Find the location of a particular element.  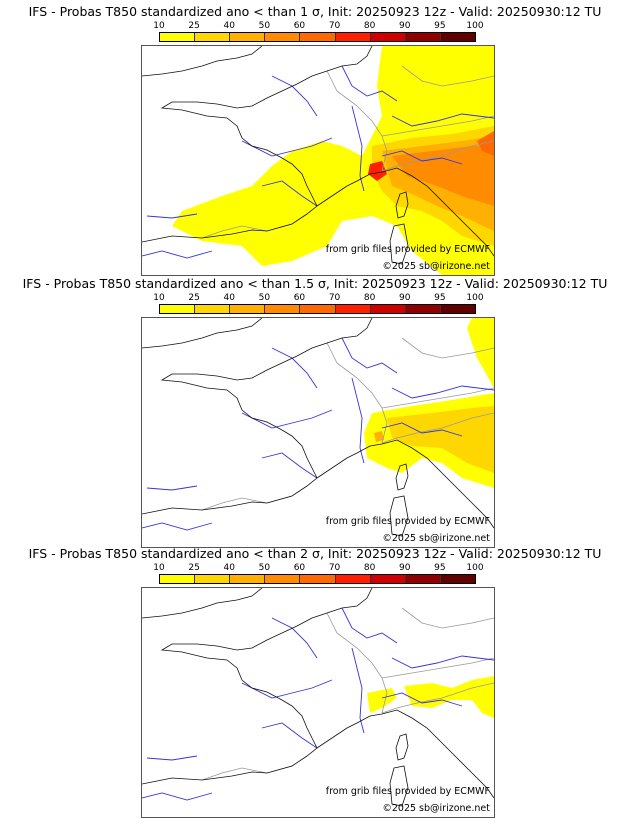

credit-copyright: ©2025 sb@irizone.net is located at coordinates (436, 266).